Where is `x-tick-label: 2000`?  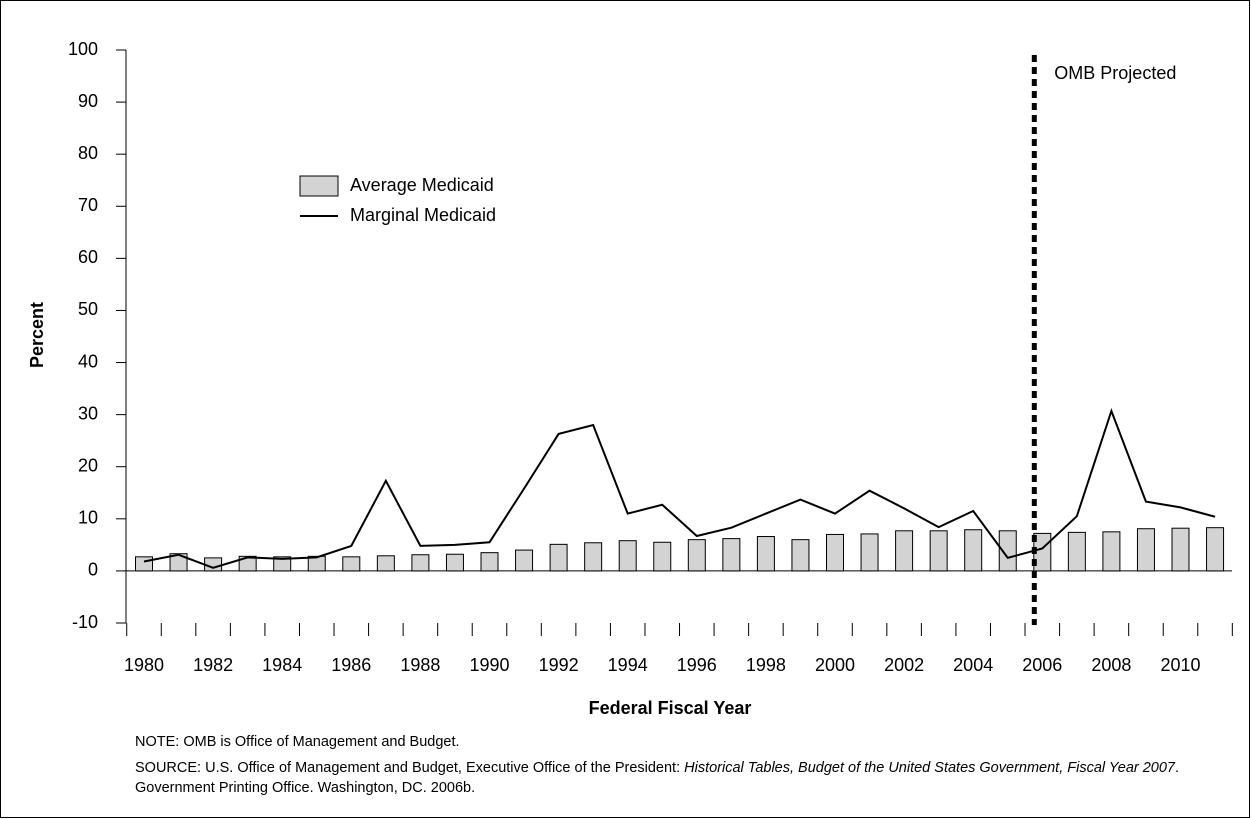 x-tick-label: 2000 is located at coordinates (835, 665).